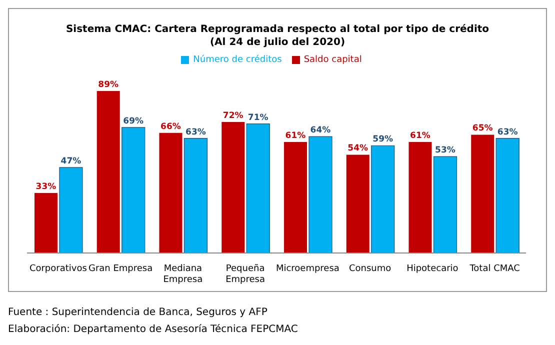 The height and width of the screenshot is (345, 555). What do you see at coordinates (358, 149) in the screenshot?
I see `data-label: 54%` at bounding box center [358, 149].